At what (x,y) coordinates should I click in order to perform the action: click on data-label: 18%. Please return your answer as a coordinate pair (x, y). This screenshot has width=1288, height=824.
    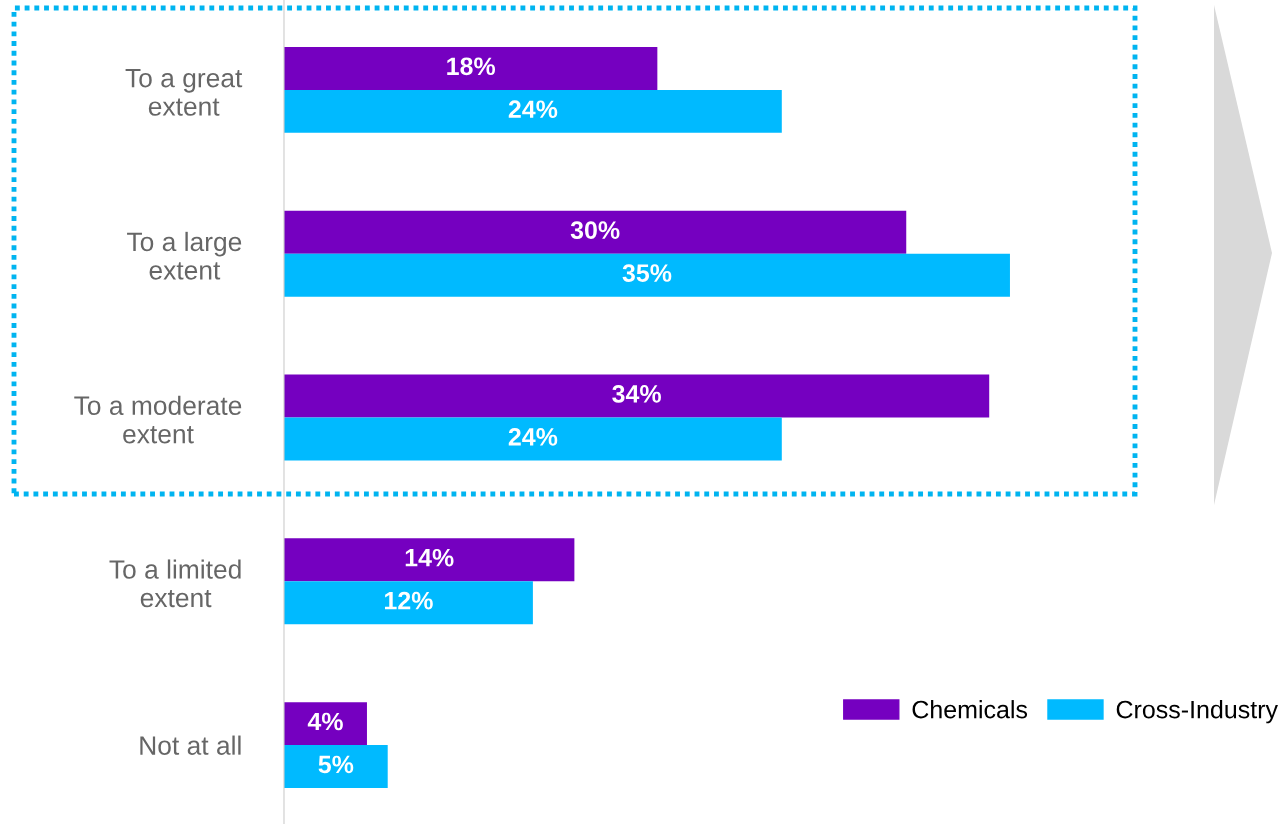
    Looking at the image, I should click on (471, 66).